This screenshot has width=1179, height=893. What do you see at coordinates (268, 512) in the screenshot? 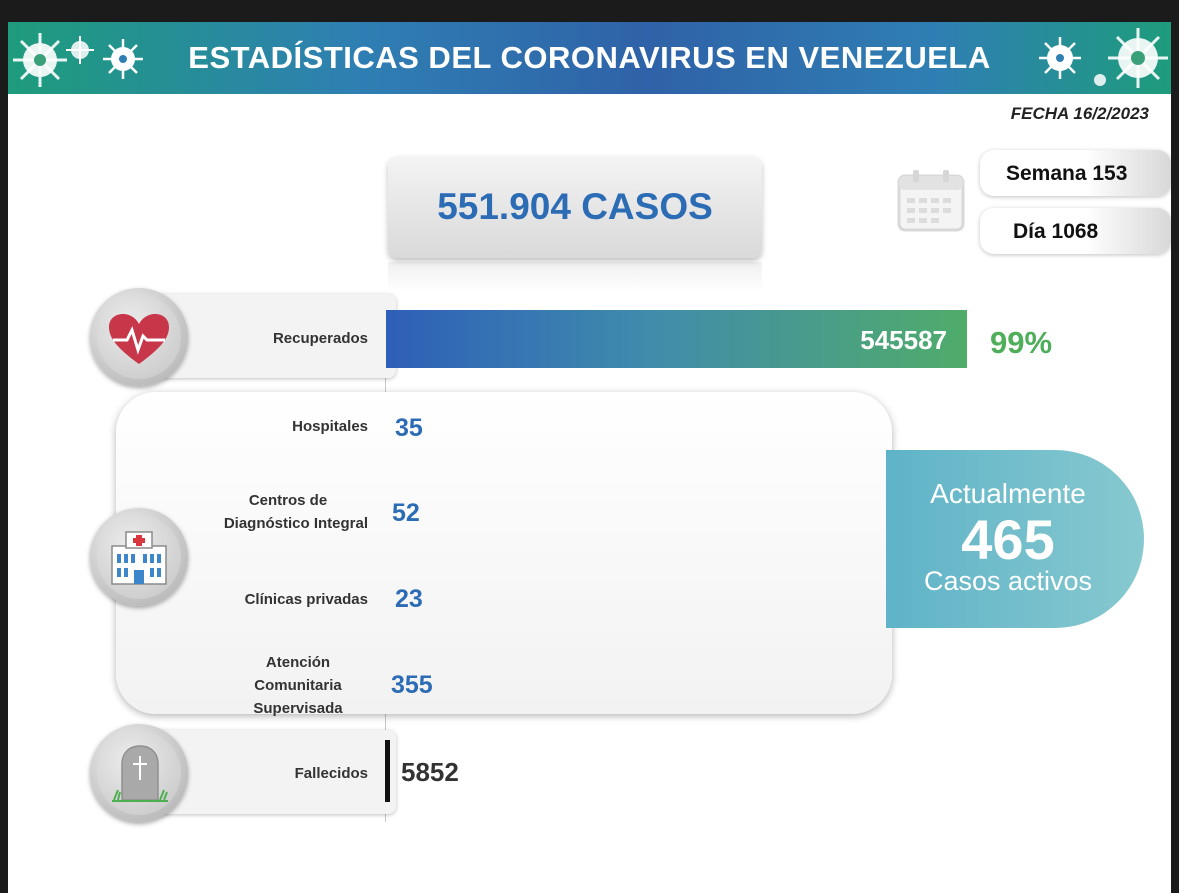
I see `cdi-label: Centros de Diagnóstico Integral` at bounding box center [268, 512].